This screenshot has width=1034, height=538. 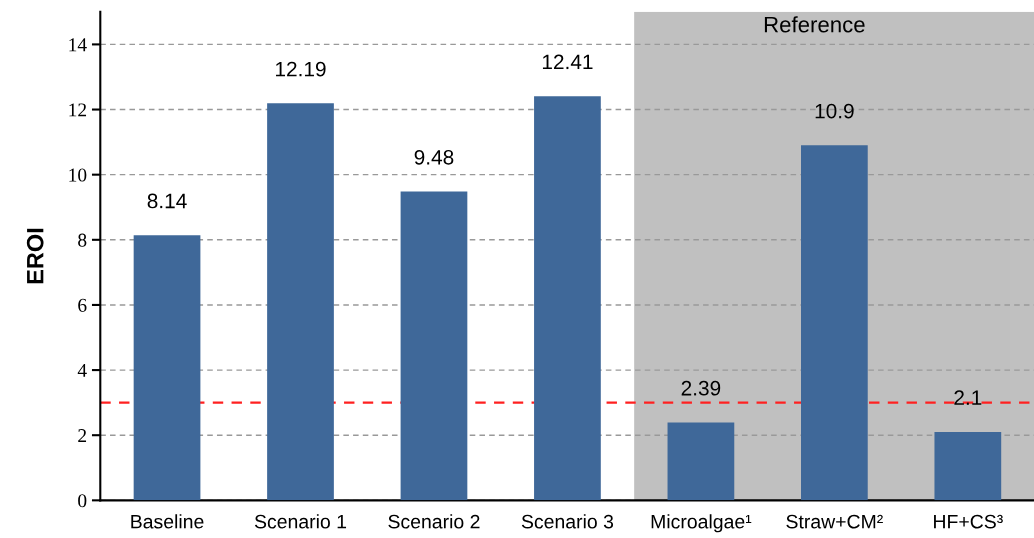 What do you see at coordinates (78, 110) in the screenshot?
I see `y-tick-label: 12` at bounding box center [78, 110].